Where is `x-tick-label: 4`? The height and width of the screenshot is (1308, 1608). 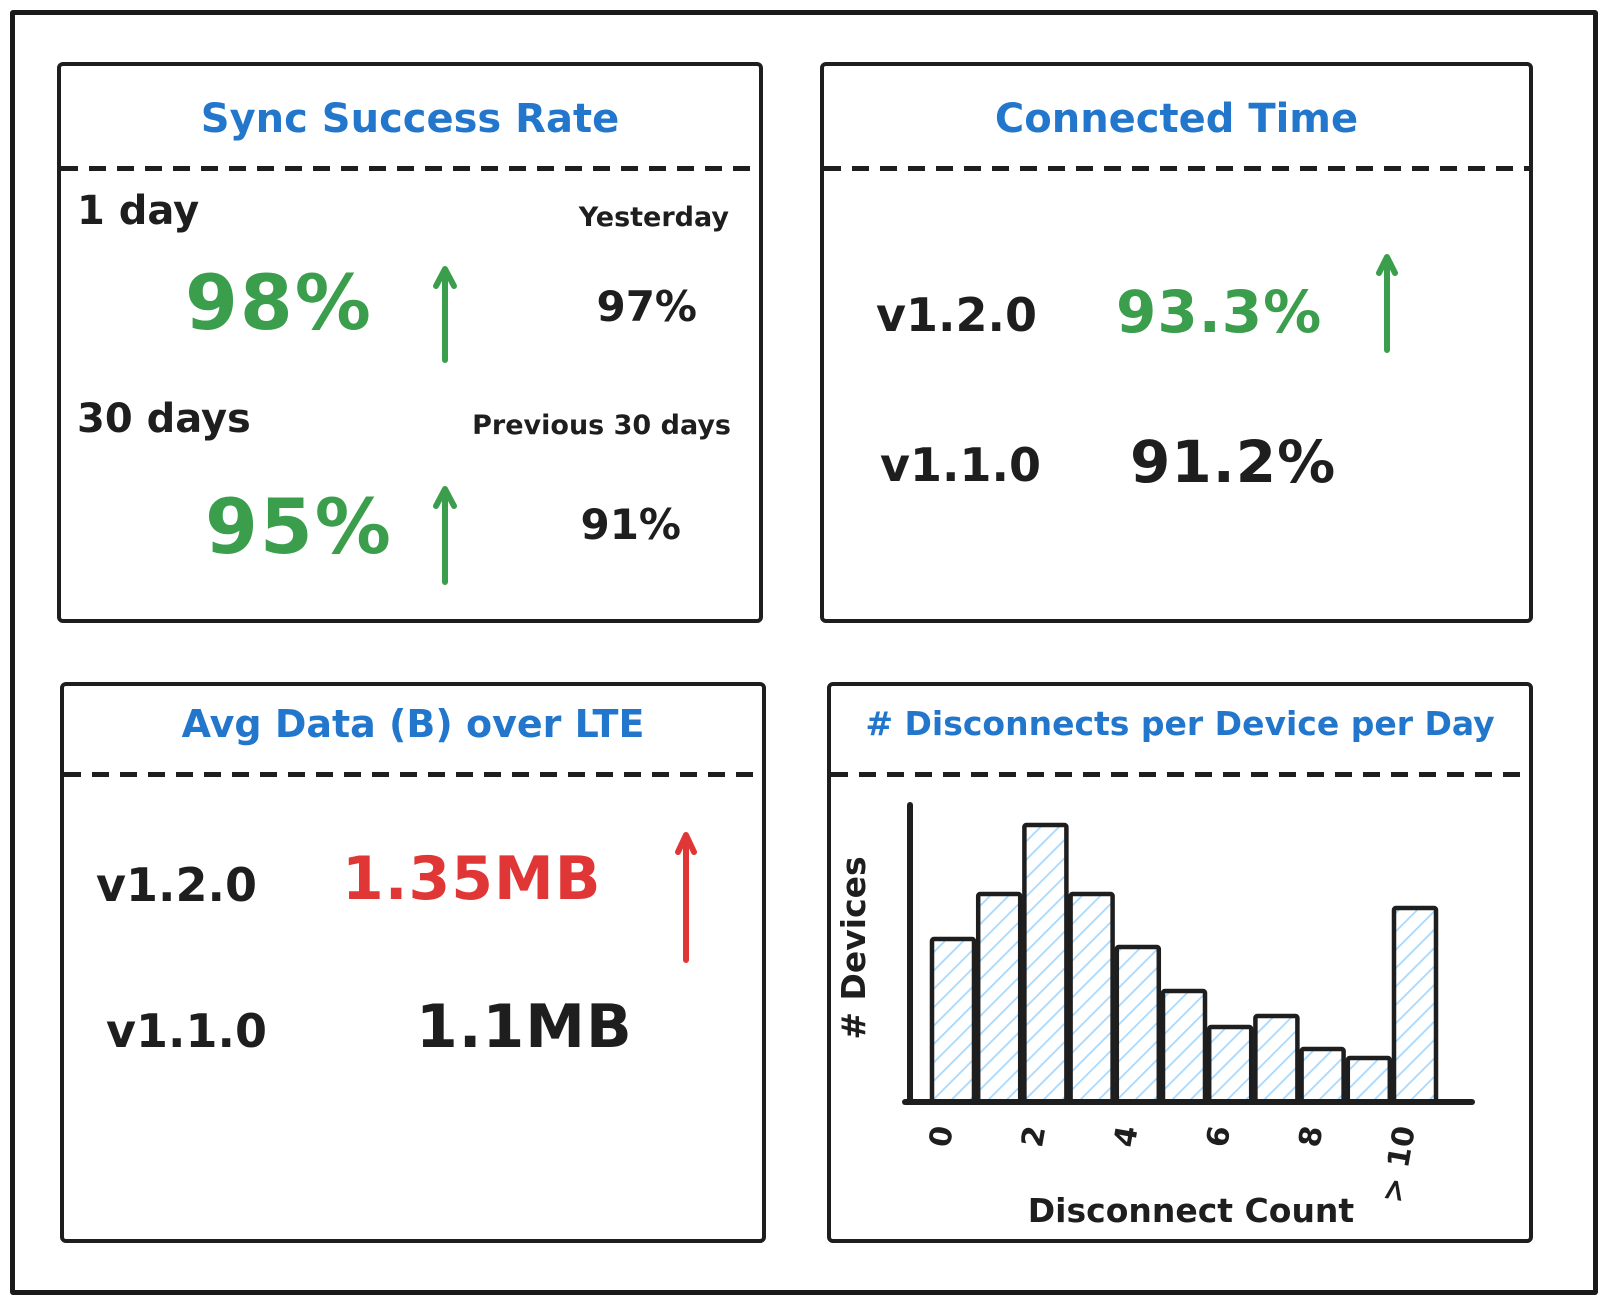 x-tick-label: 4 is located at coordinates (1127, 1136).